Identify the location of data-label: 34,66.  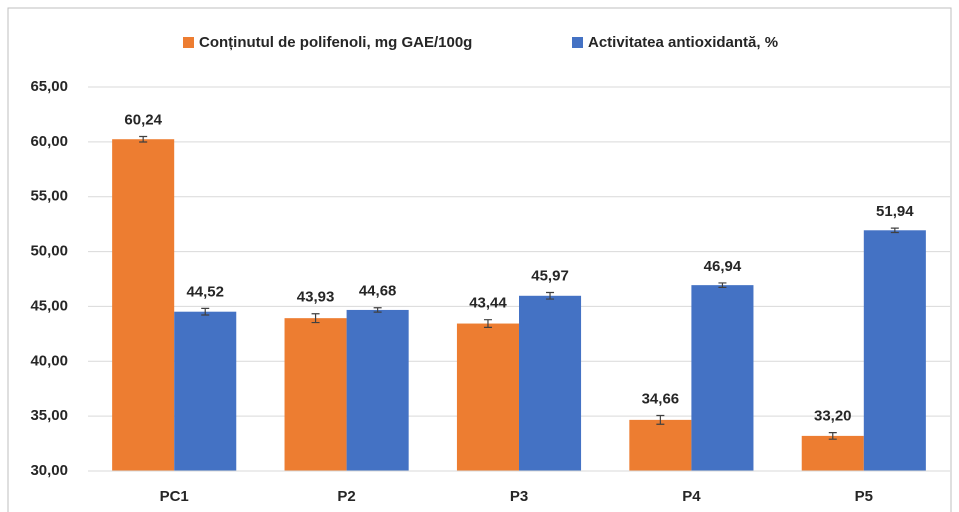
(661, 398).